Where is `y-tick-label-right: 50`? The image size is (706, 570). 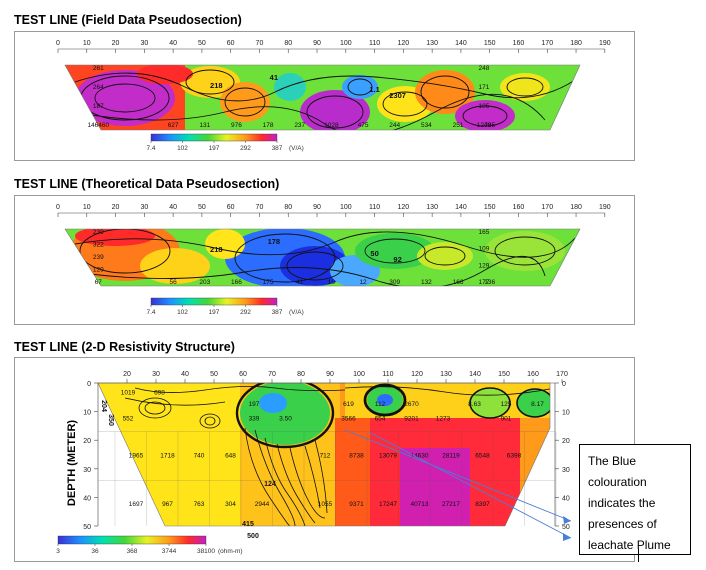
y-tick-label-right: 50 is located at coordinates (566, 527).